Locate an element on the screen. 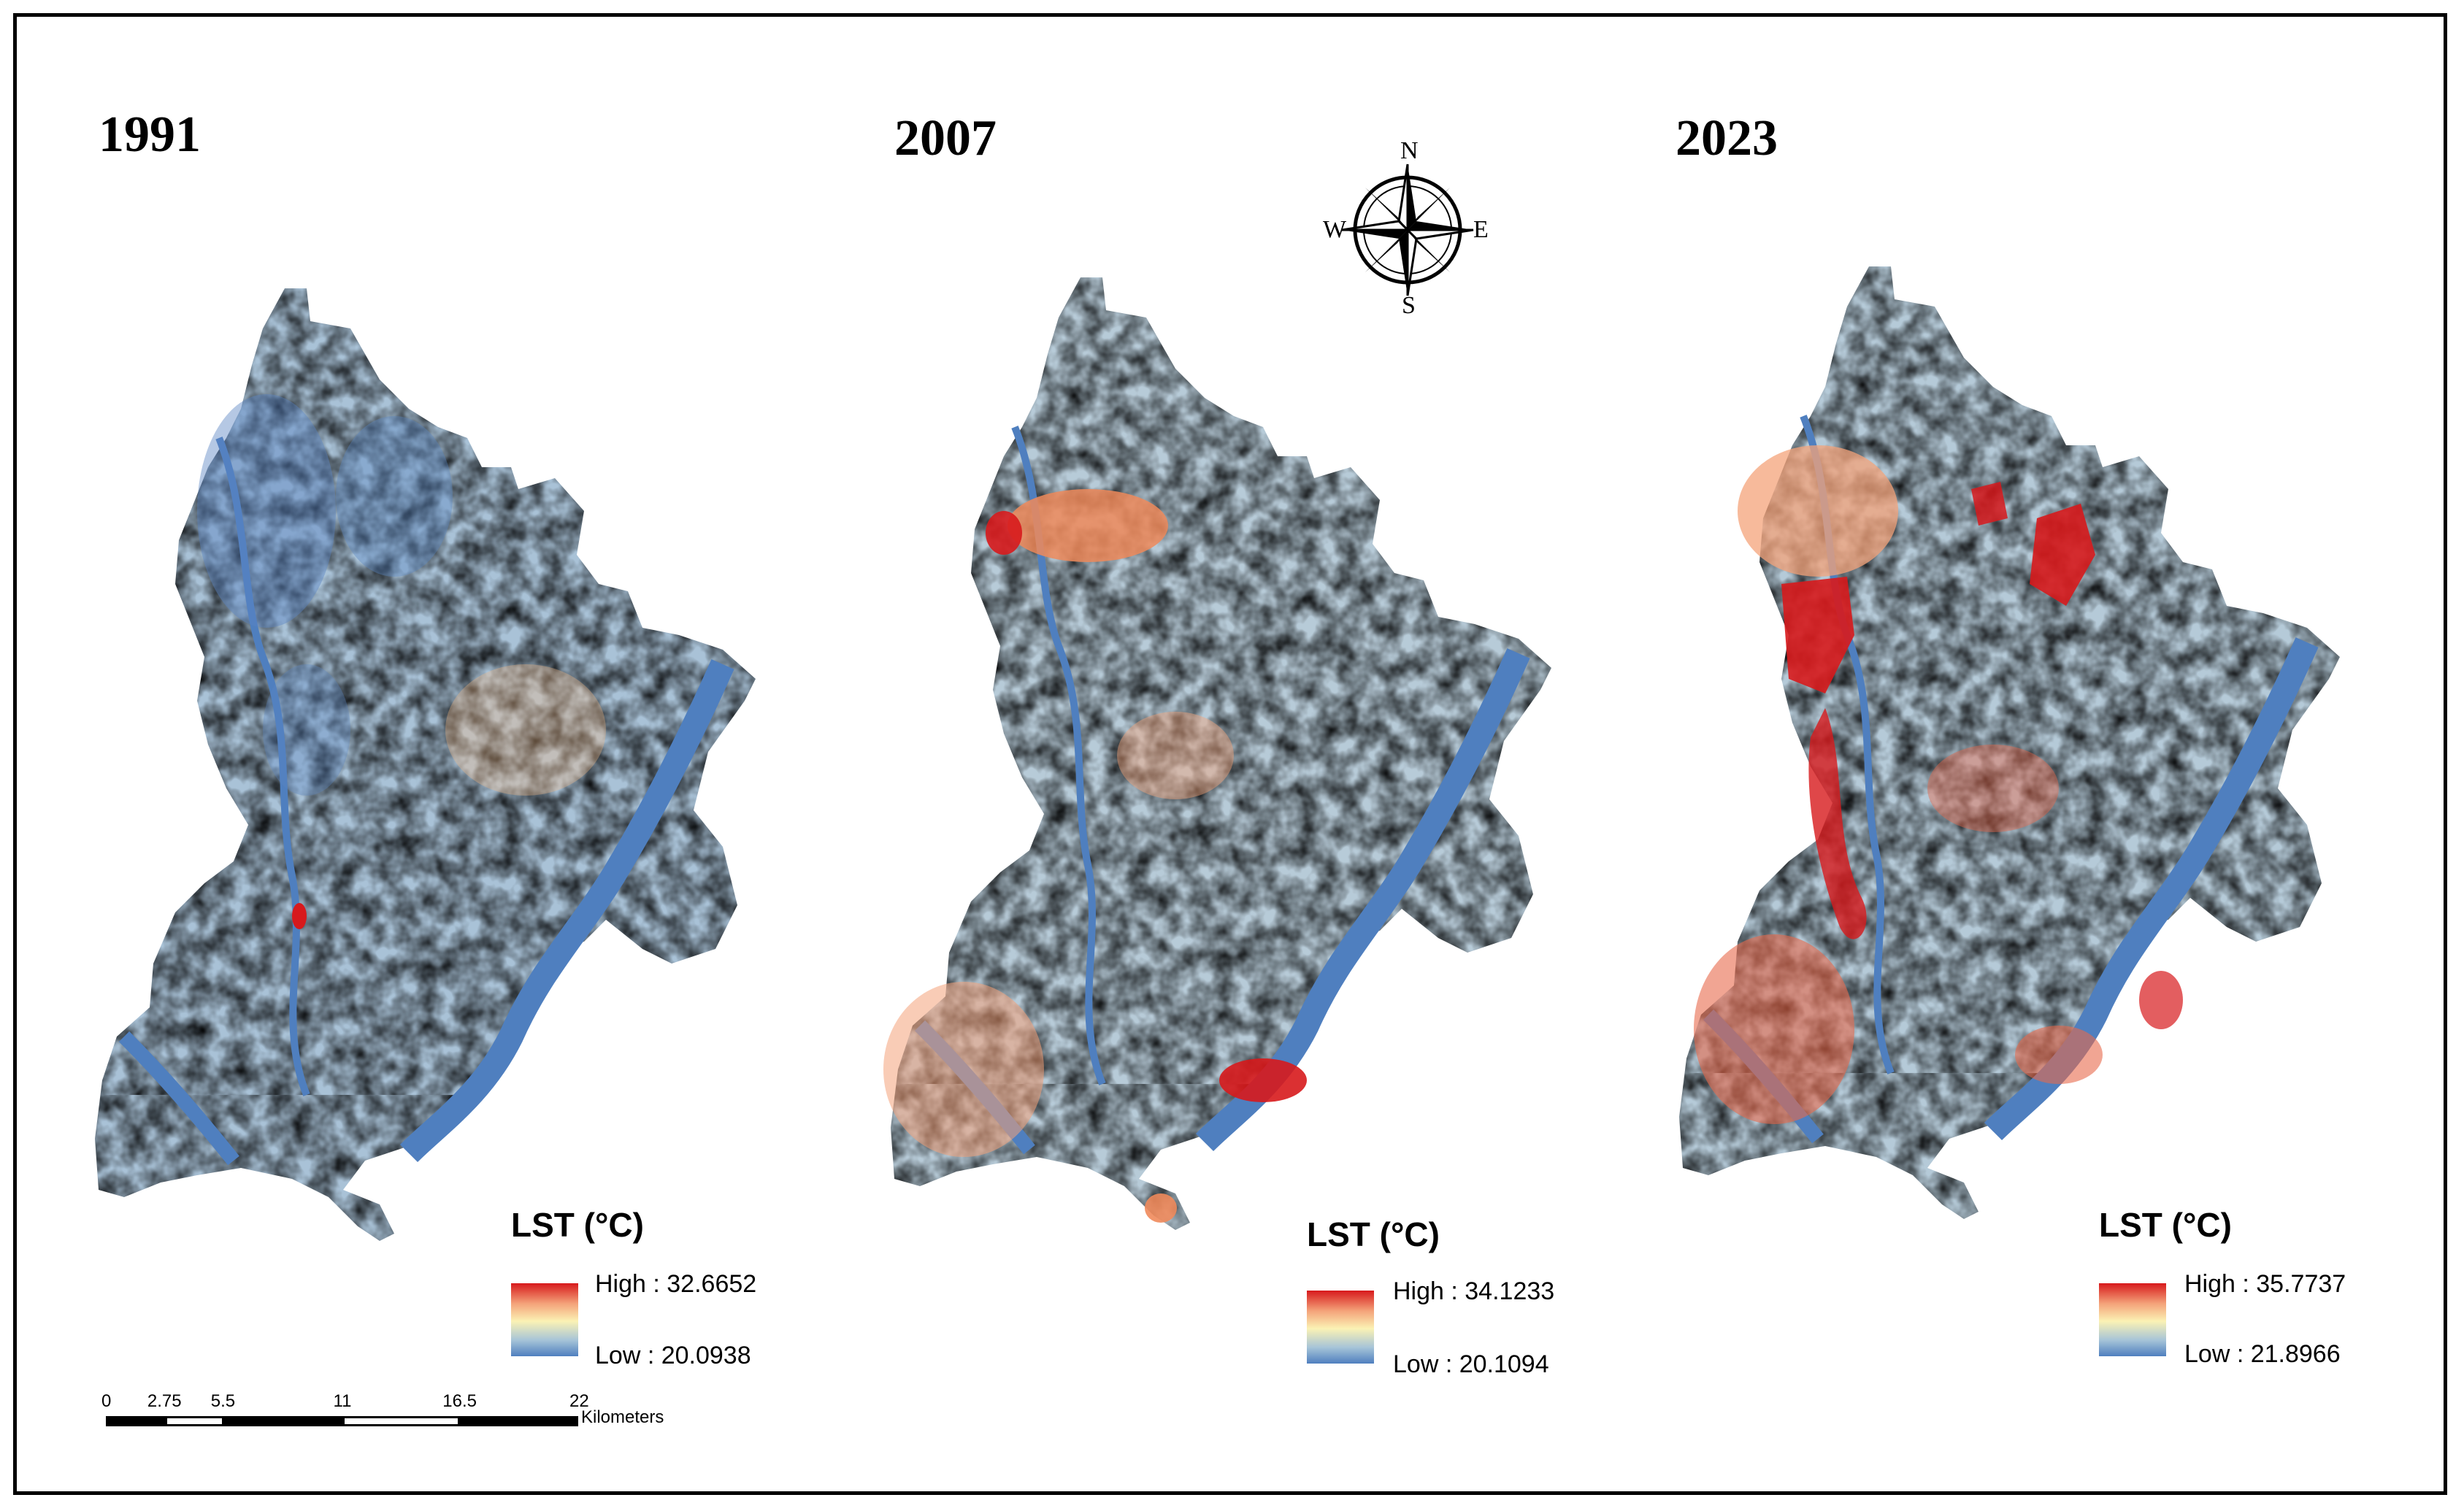 This screenshot has width=2464, height=1511. legend-title-2007: LST (°C) is located at coordinates (1373, 1234).